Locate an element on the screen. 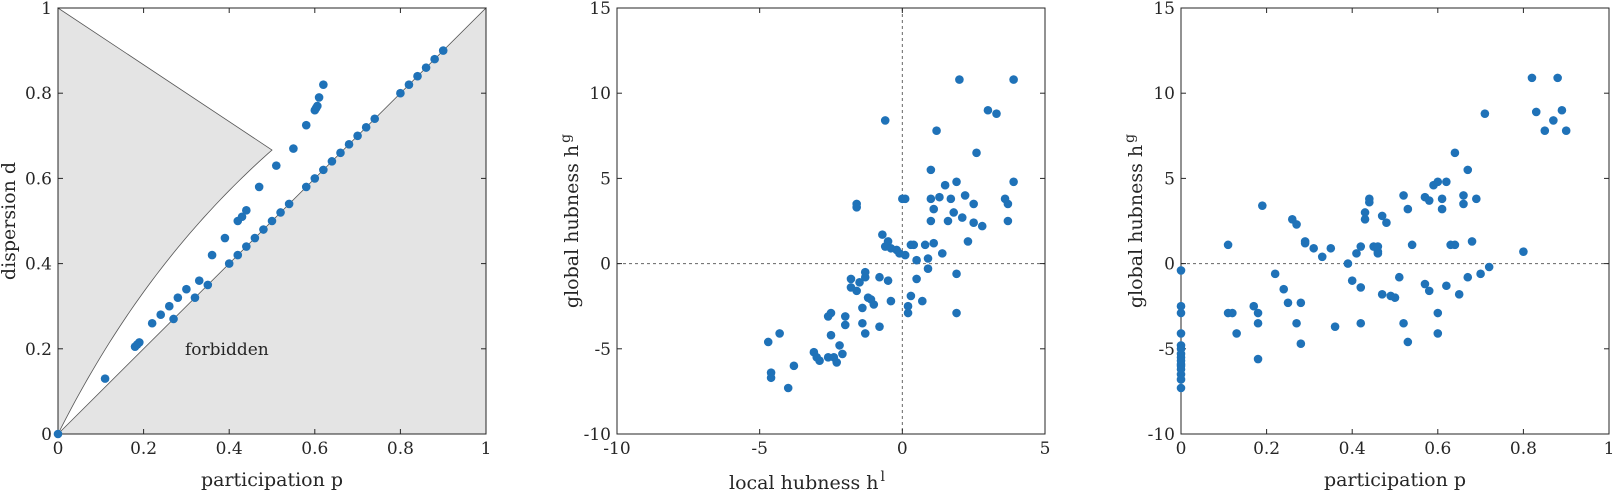 Image resolution: width=1613 pixels, height=494 pixels. y-tick-label: 0.6 is located at coordinates (38, 179).